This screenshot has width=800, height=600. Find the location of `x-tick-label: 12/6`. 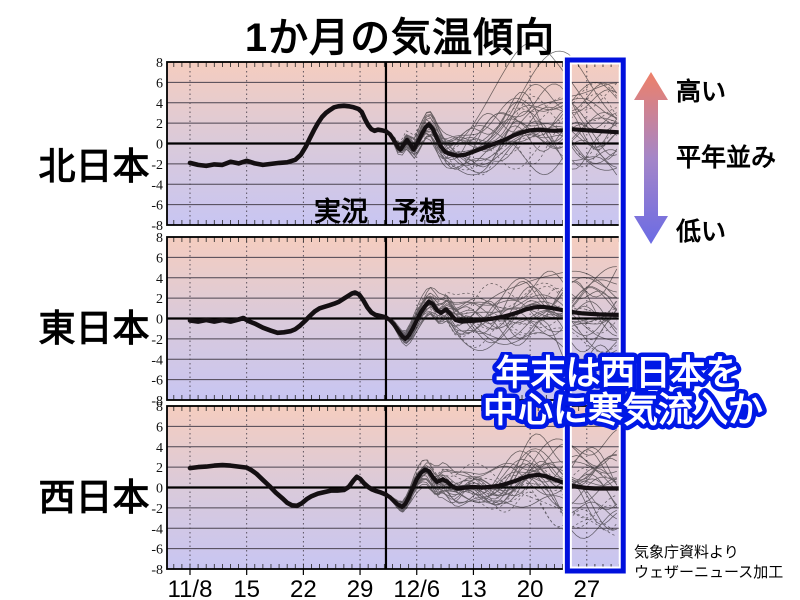

x-tick-label: 12/6 is located at coordinates (416, 588).